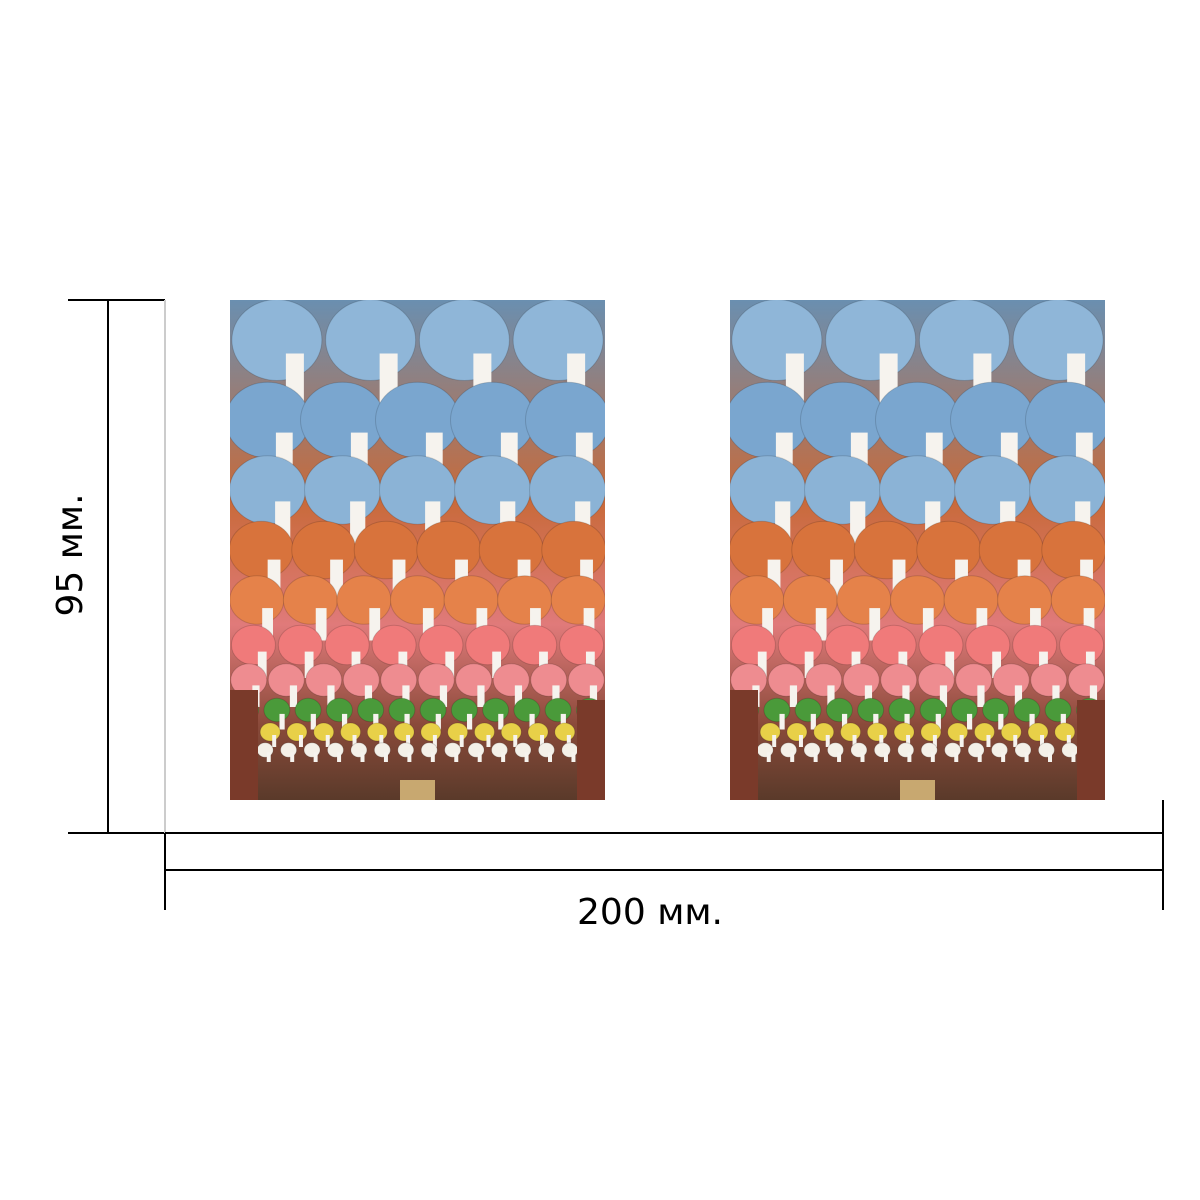 Image resolution: width=1200 pixels, height=1200 pixels. Describe the element at coordinates (918, 550) in the screenshot. I see `lantern-photo-copy` at that location.